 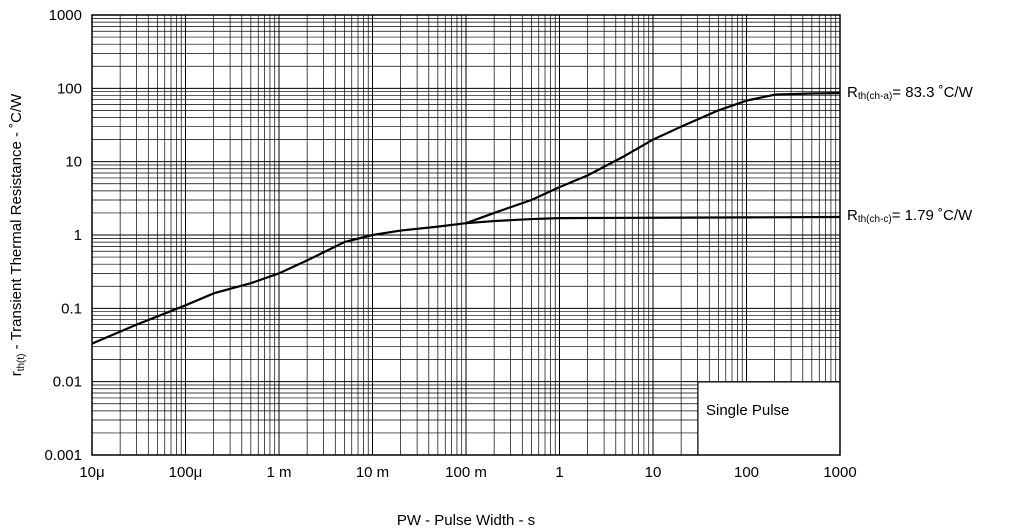 I want to click on y-tick-label: 0.01, so click(x=67, y=382).